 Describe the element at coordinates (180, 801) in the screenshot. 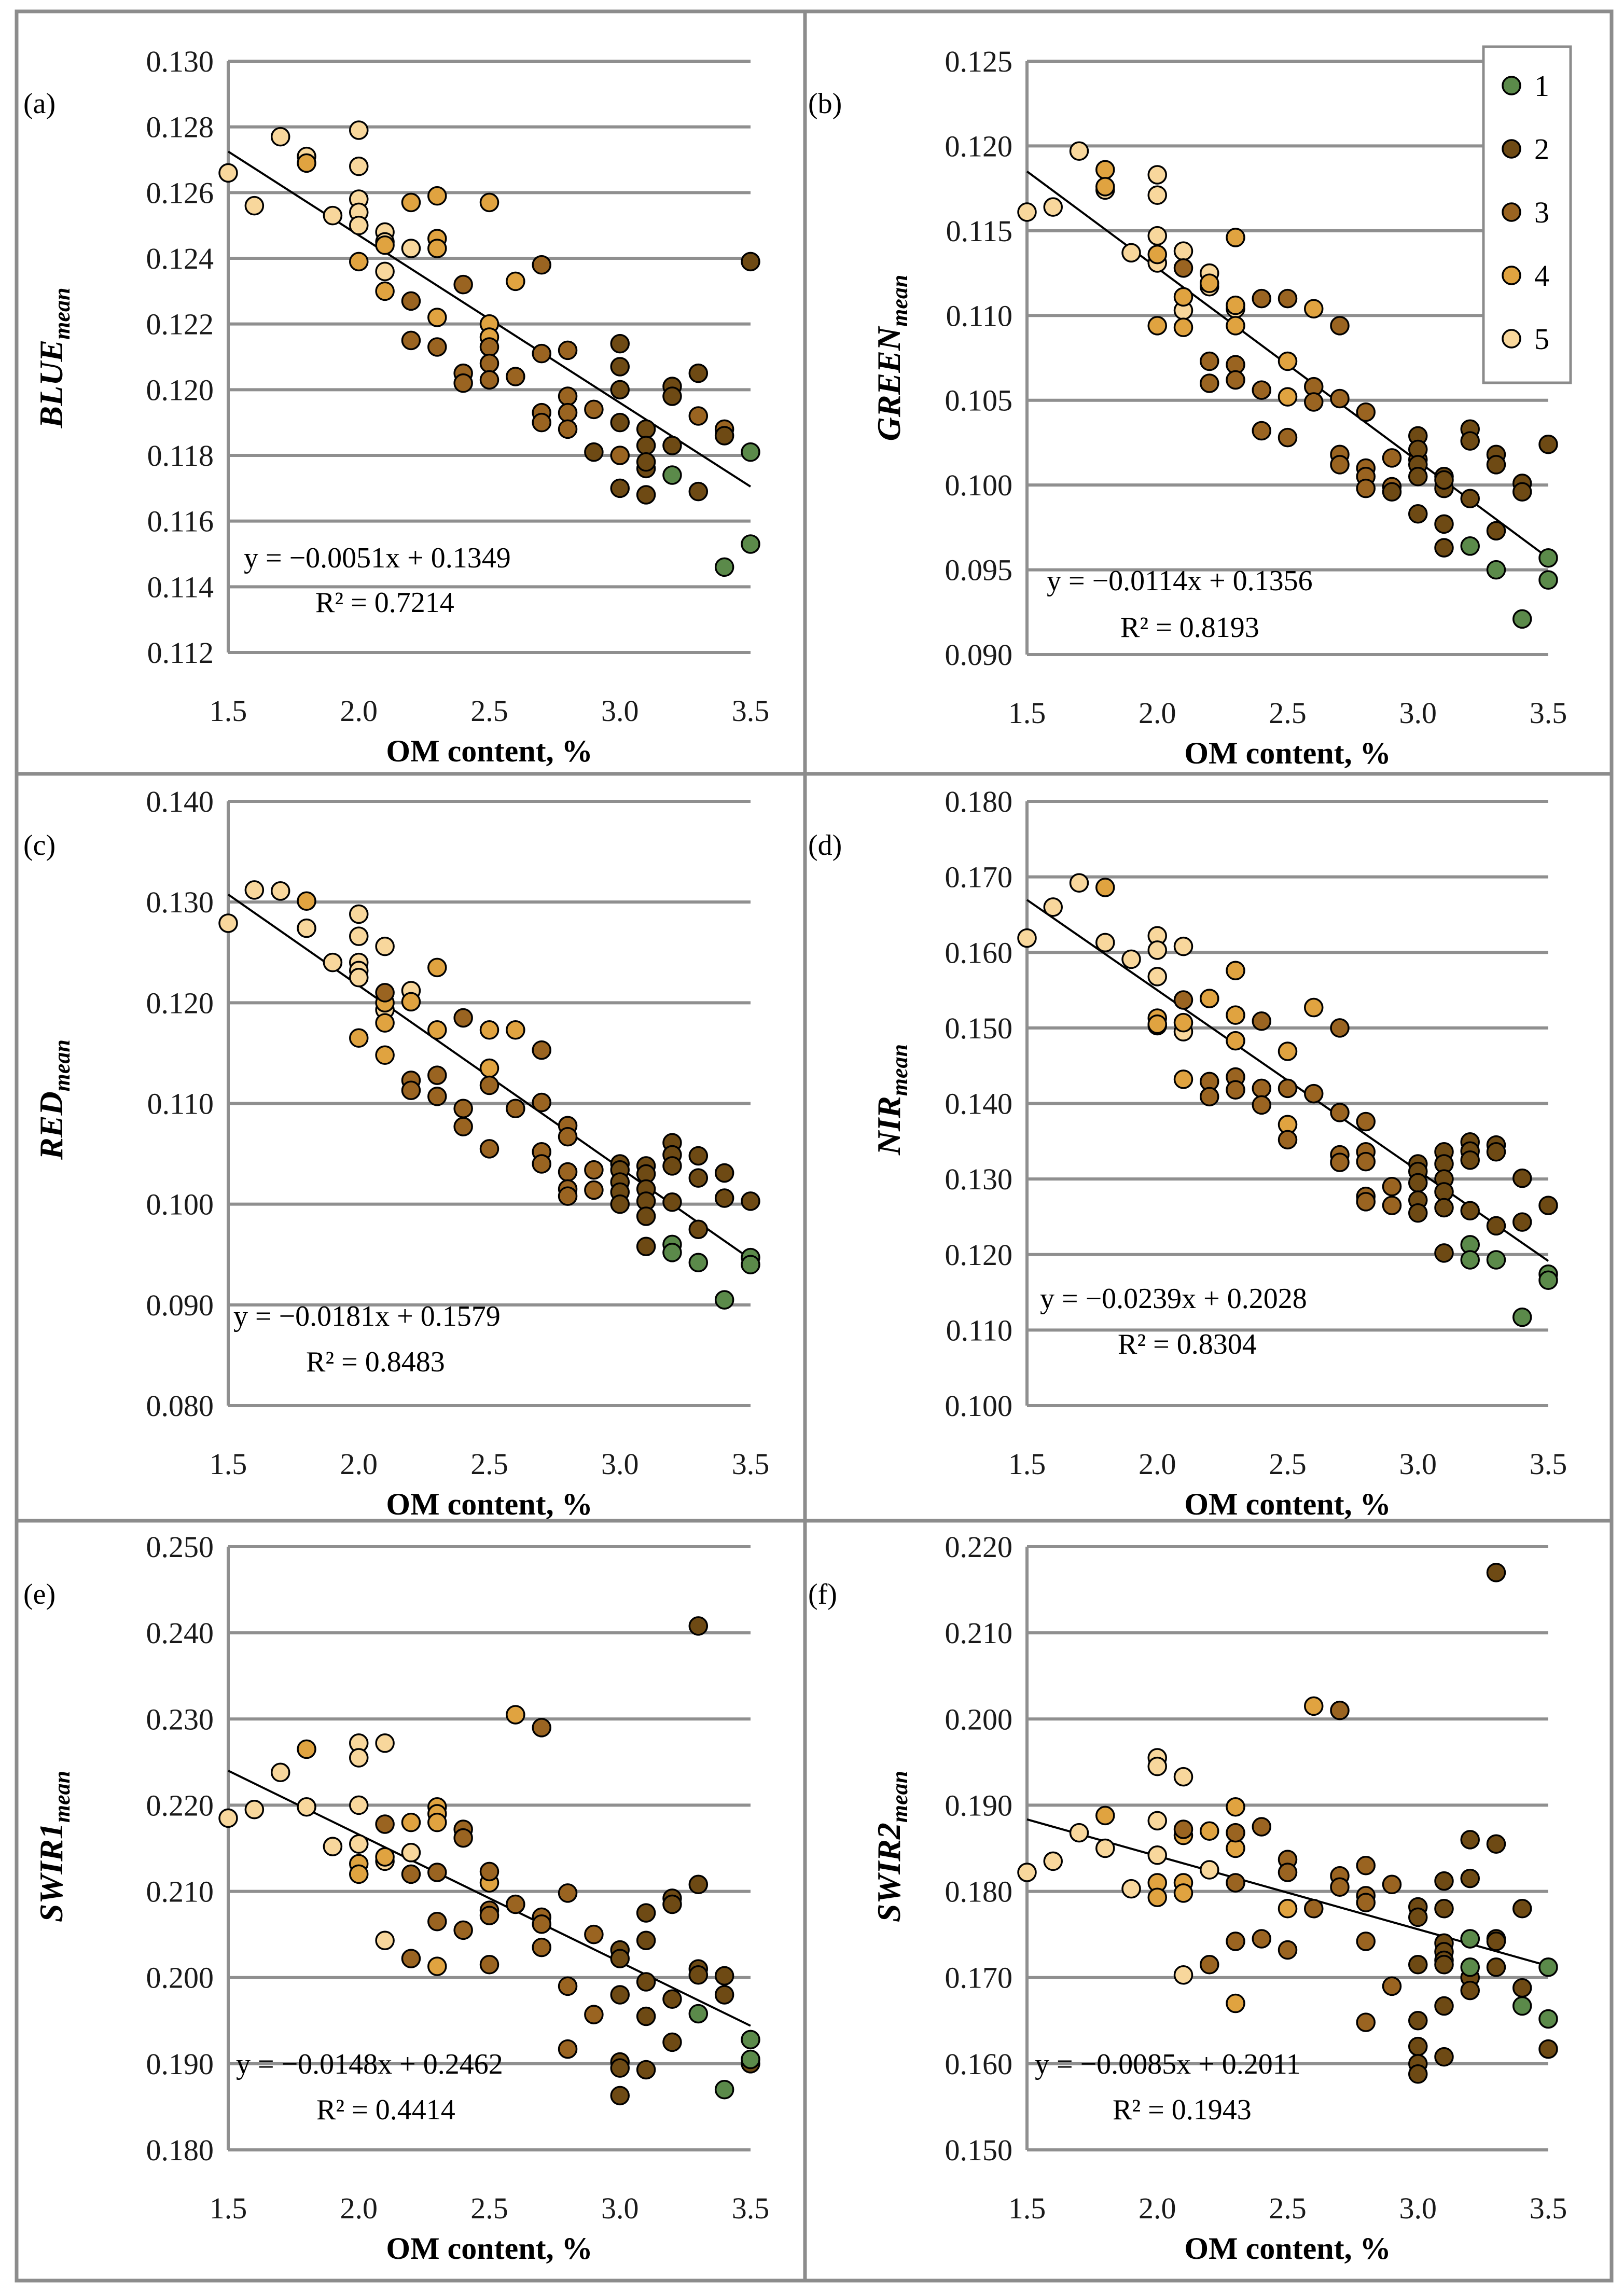

I see `y-tick-label: 0.140` at that location.